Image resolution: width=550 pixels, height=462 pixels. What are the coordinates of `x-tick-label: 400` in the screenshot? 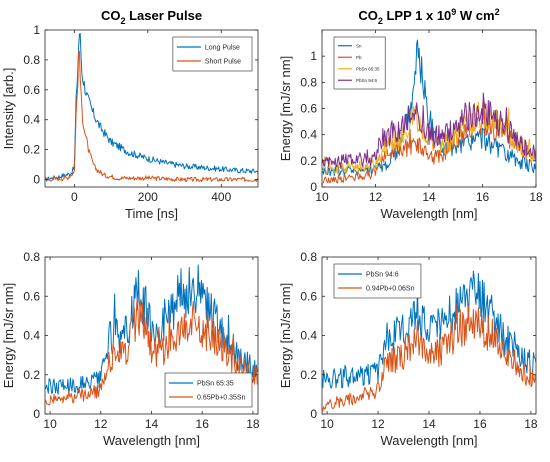 It's located at (221, 197).